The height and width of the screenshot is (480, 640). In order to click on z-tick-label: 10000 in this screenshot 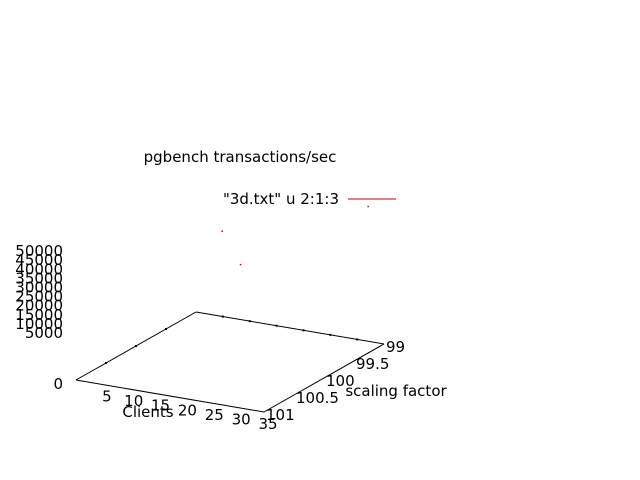, I will do `click(39, 324)`.